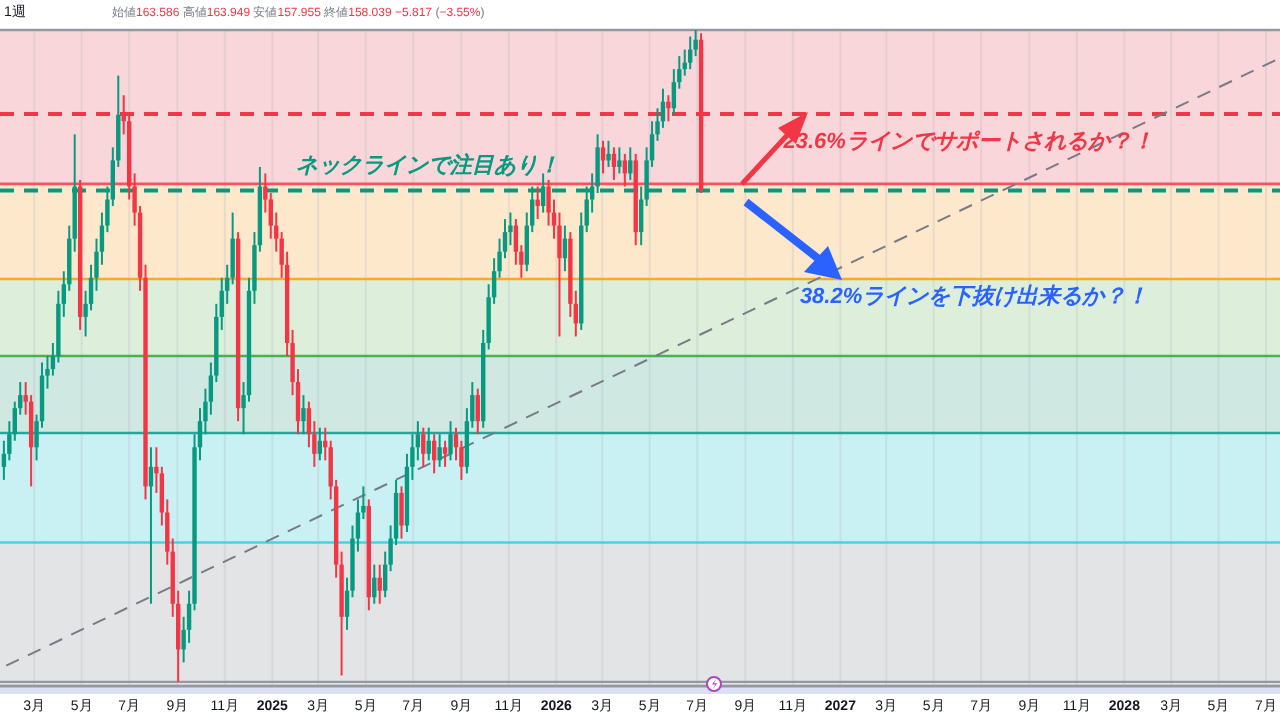 The image size is (1280, 720). What do you see at coordinates (427, 165) in the screenshot?
I see `annotation: ネックラインで注目あり！` at bounding box center [427, 165].